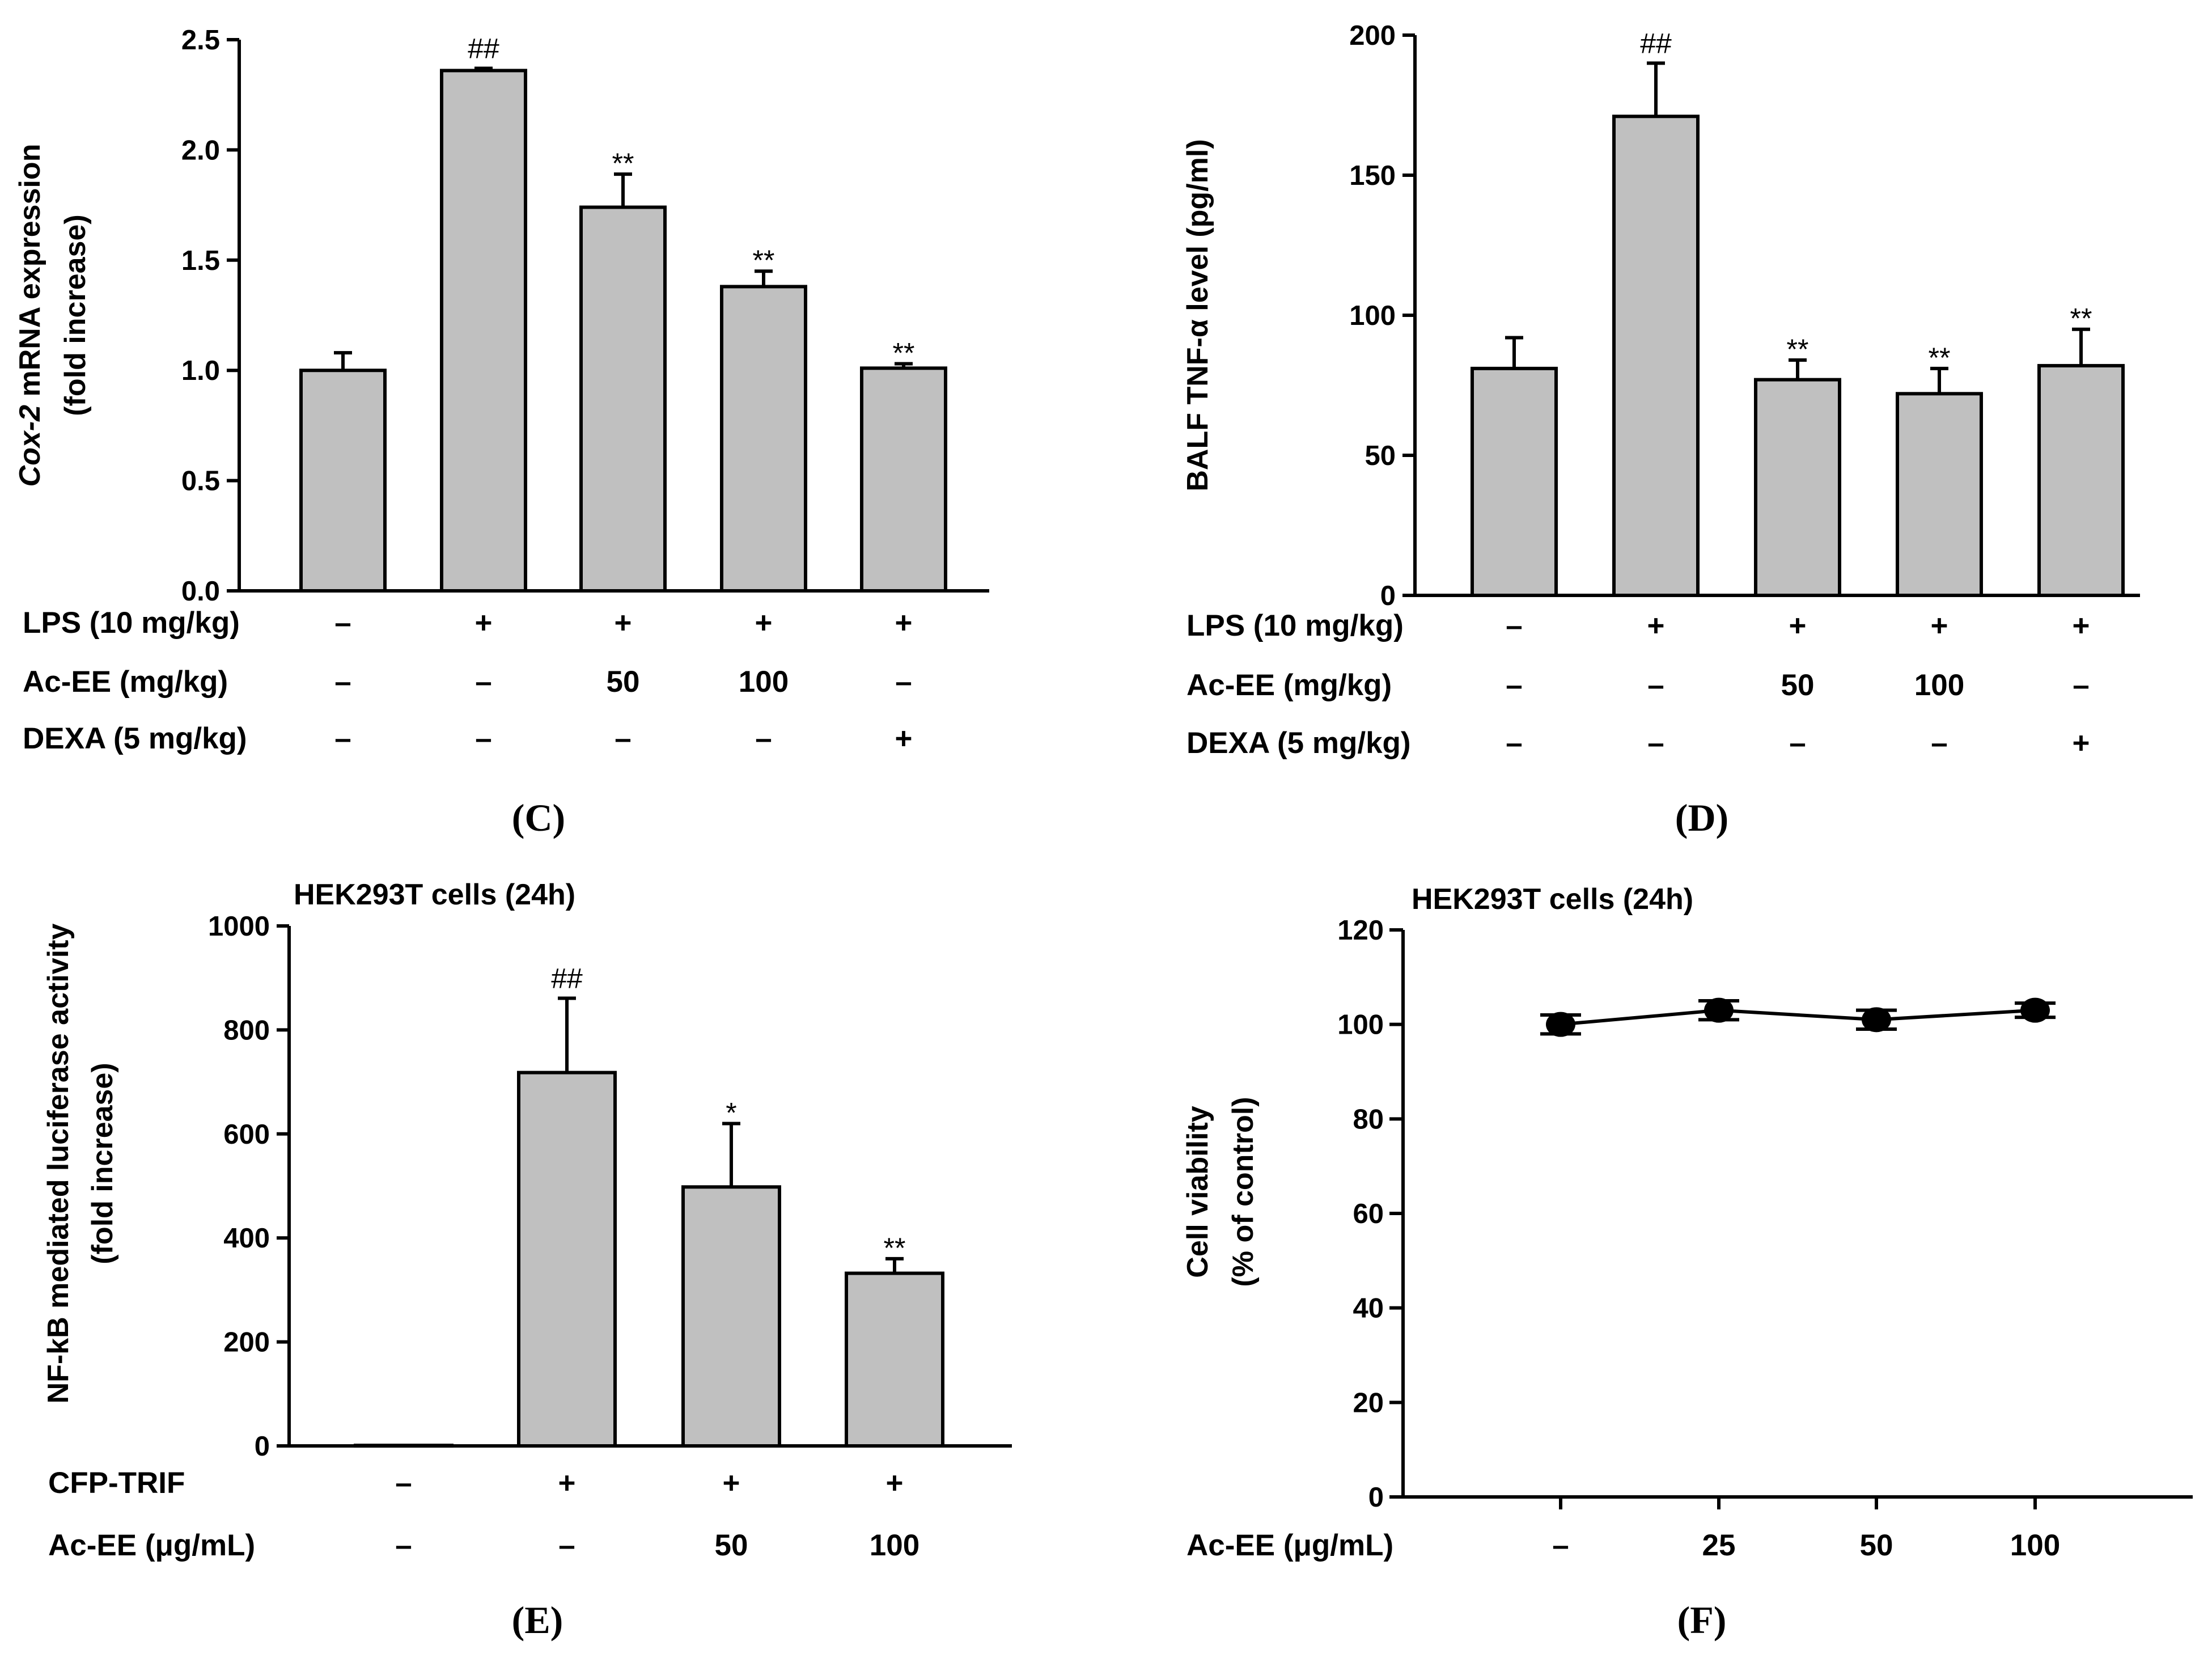 The image size is (2212, 1654). What do you see at coordinates (30, 274) in the screenshot?
I see `y-axis-label-text: mRNA expression` at bounding box center [30, 274].